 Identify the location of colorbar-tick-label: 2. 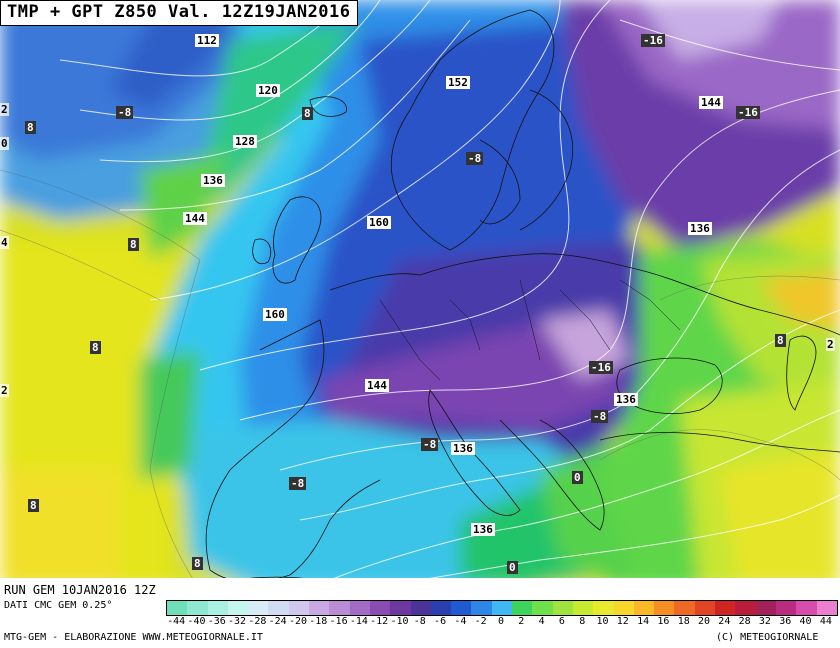
(521, 621).